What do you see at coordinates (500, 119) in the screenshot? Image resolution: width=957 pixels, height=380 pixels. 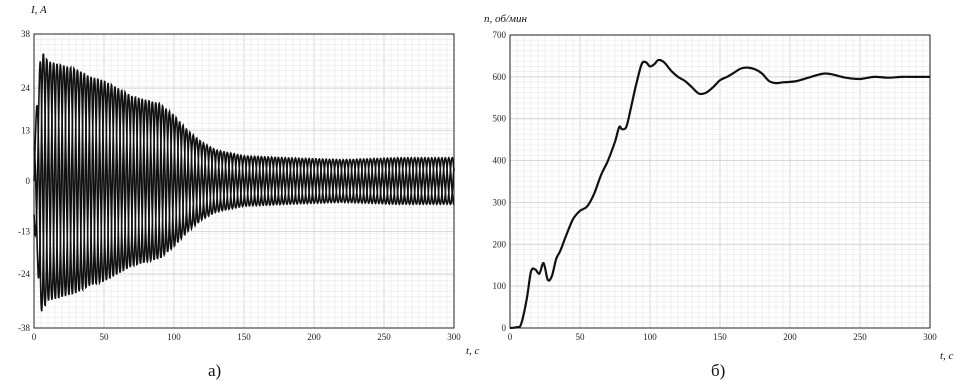 I see `speed-y-tick-label: 500` at bounding box center [500, 119].